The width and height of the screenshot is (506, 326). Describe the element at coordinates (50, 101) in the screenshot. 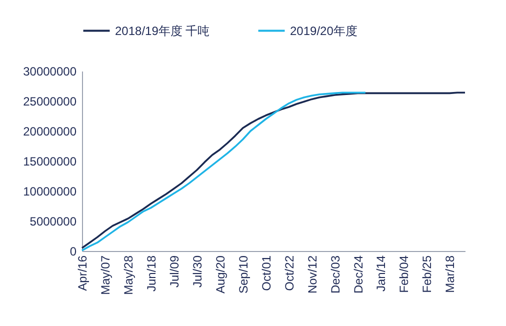

I see `y-tick-label: 25000000` at that location.